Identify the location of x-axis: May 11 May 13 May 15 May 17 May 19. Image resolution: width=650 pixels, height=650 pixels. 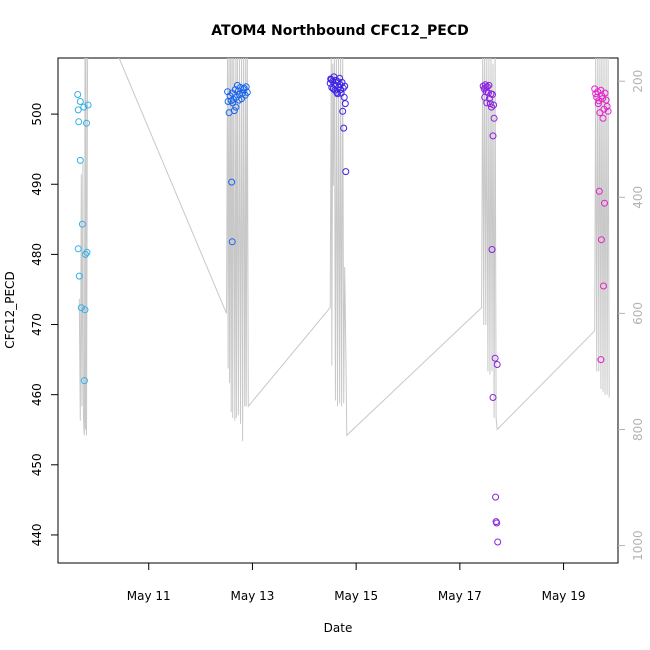
(356, 583).